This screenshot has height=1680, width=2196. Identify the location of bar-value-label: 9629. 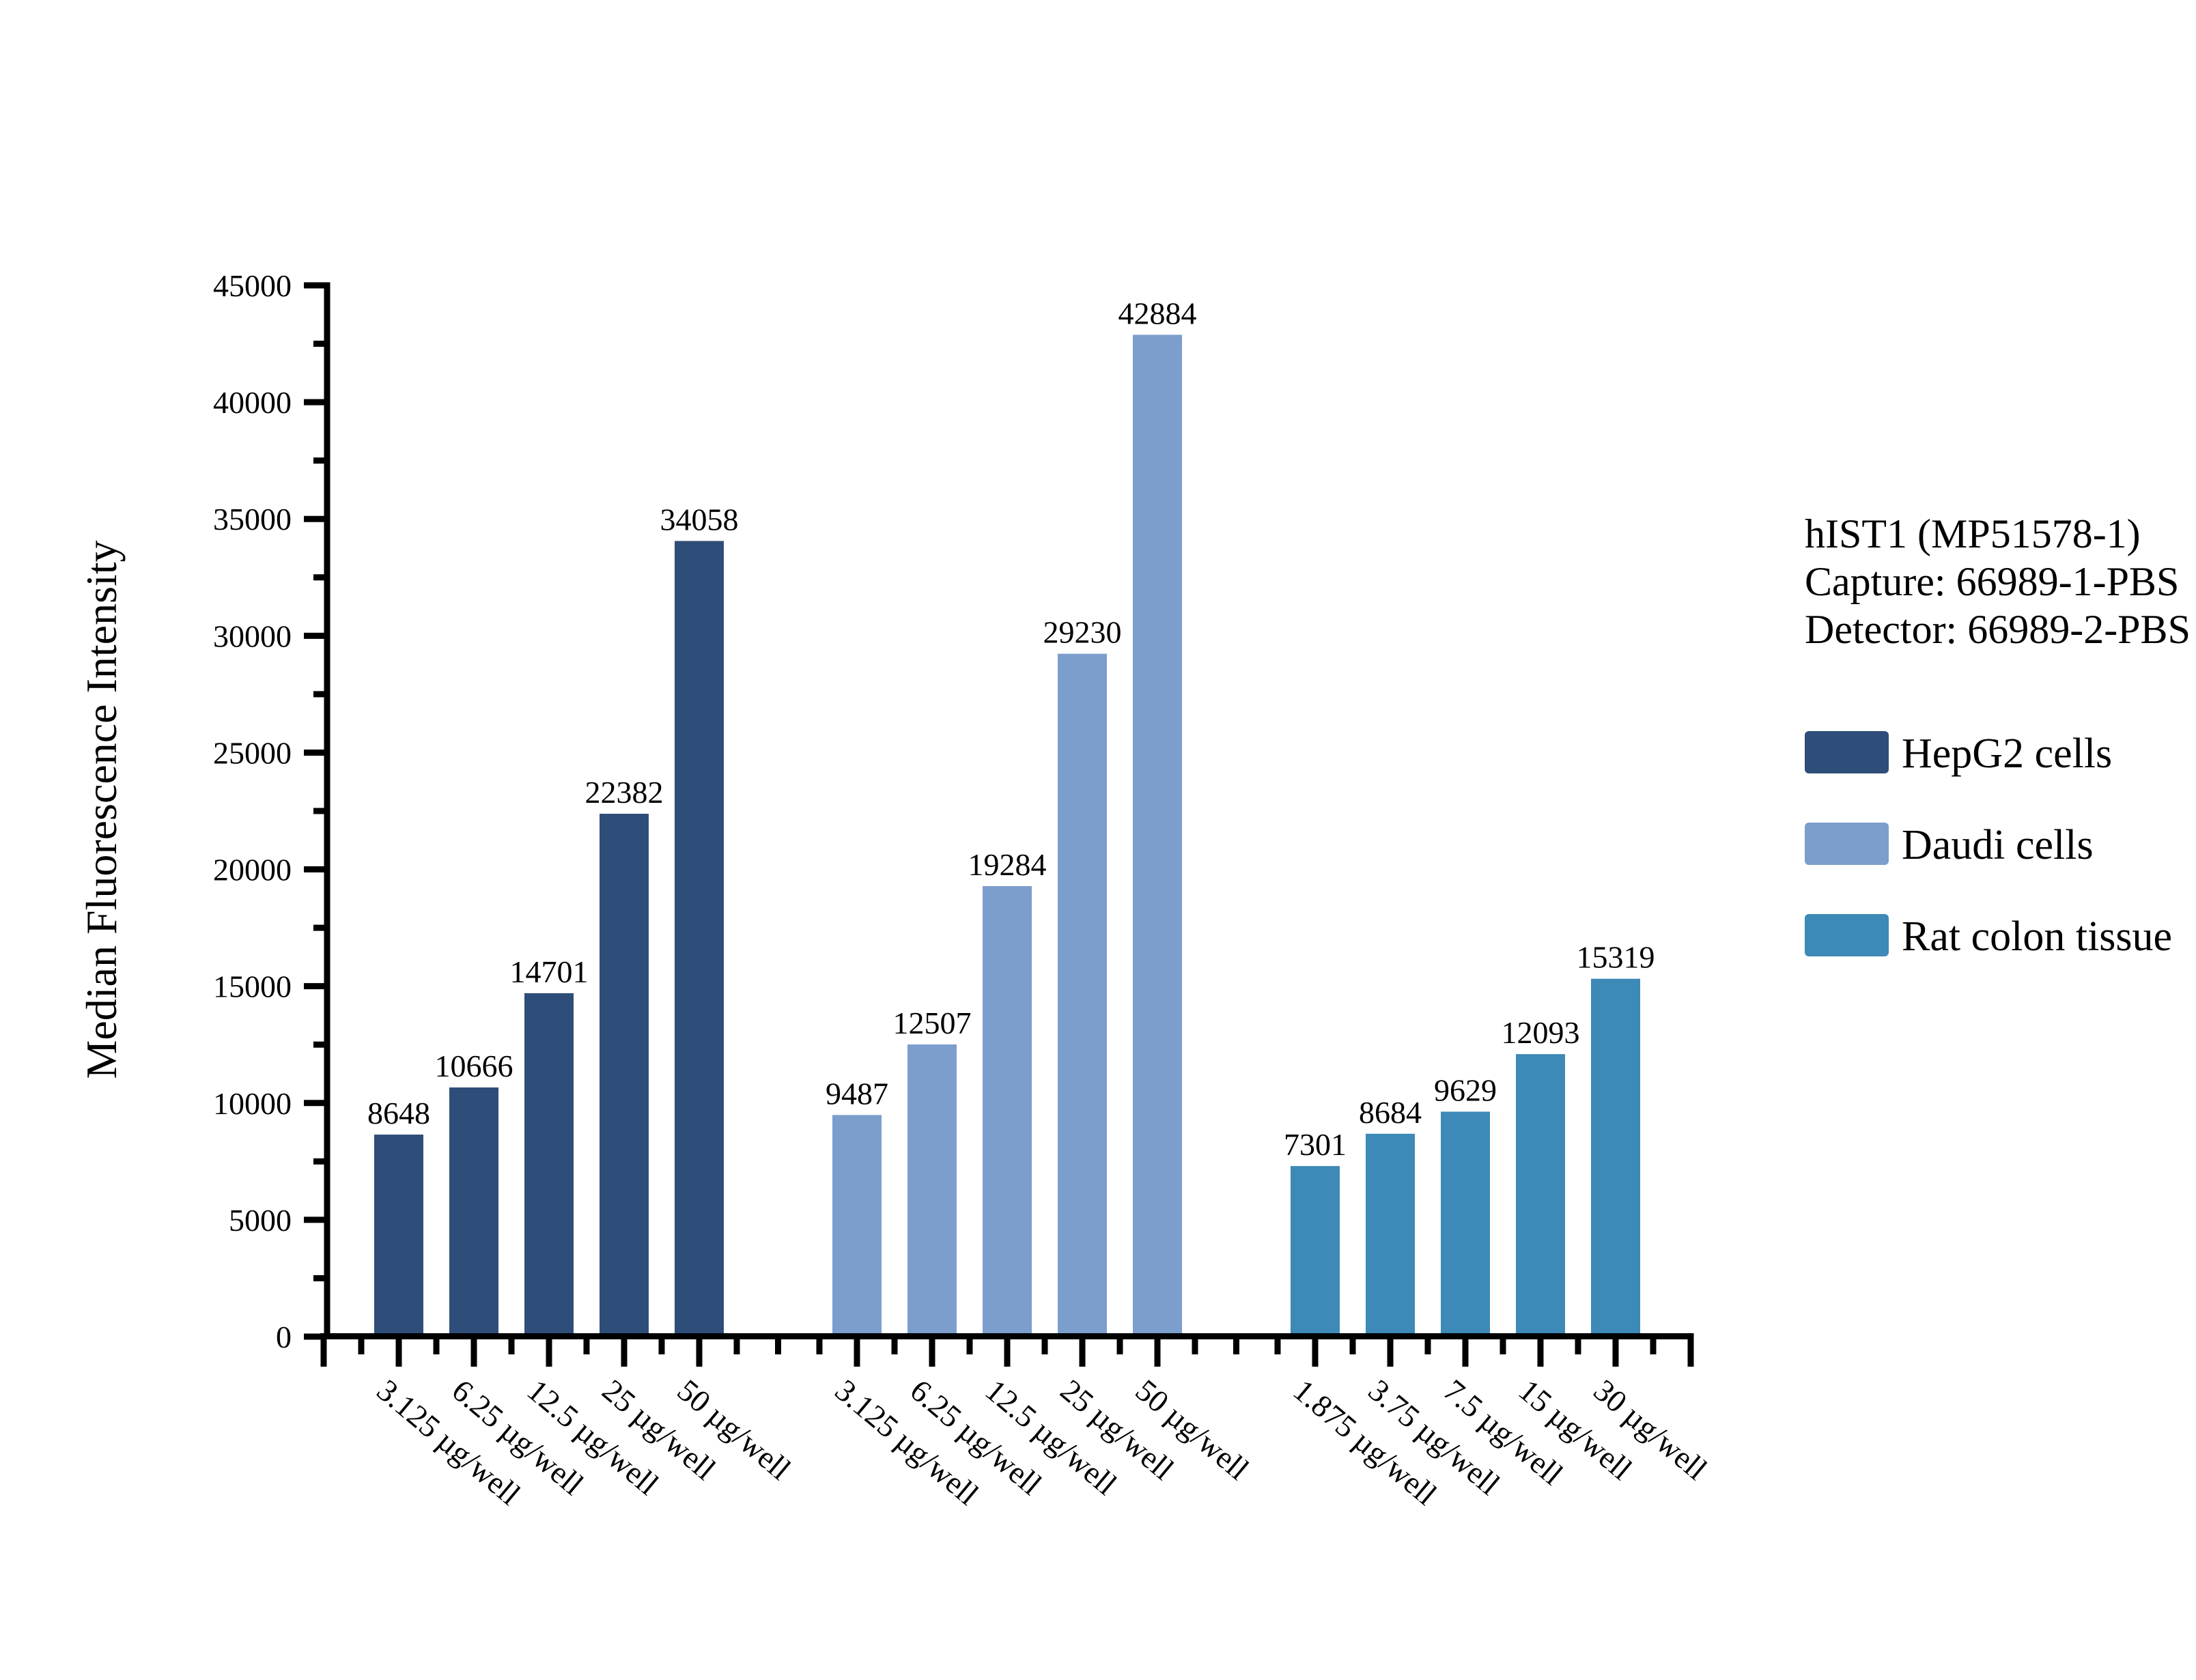
(1465, 1089).